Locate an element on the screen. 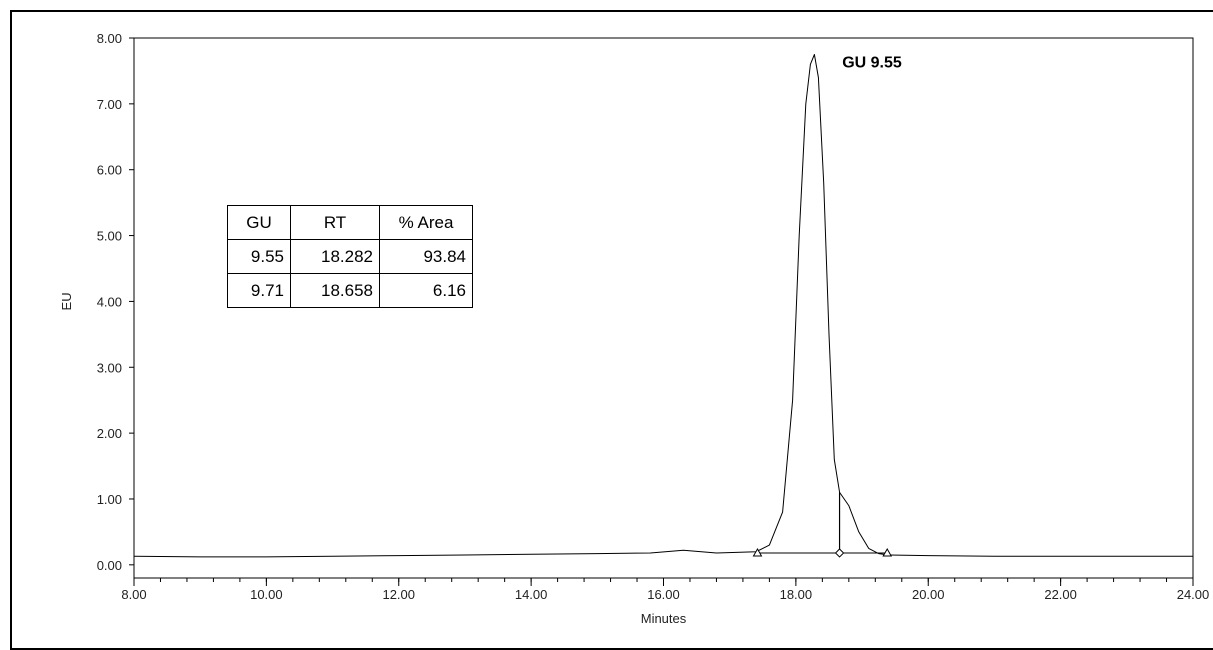 The image size is (1213, 650). x-tick-label: 10.00 is located at coordinates (266, 594).